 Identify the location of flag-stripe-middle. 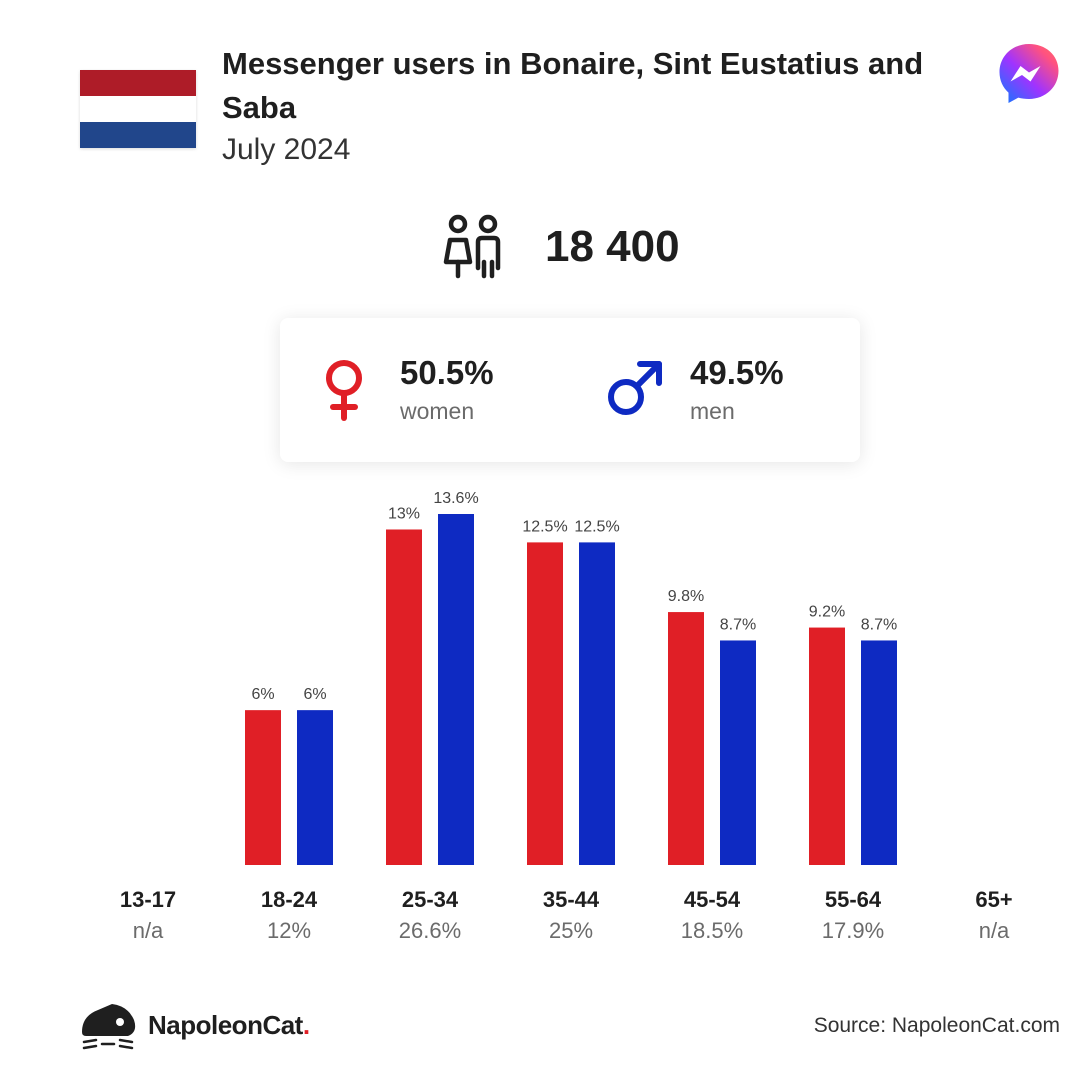
(138, 109).